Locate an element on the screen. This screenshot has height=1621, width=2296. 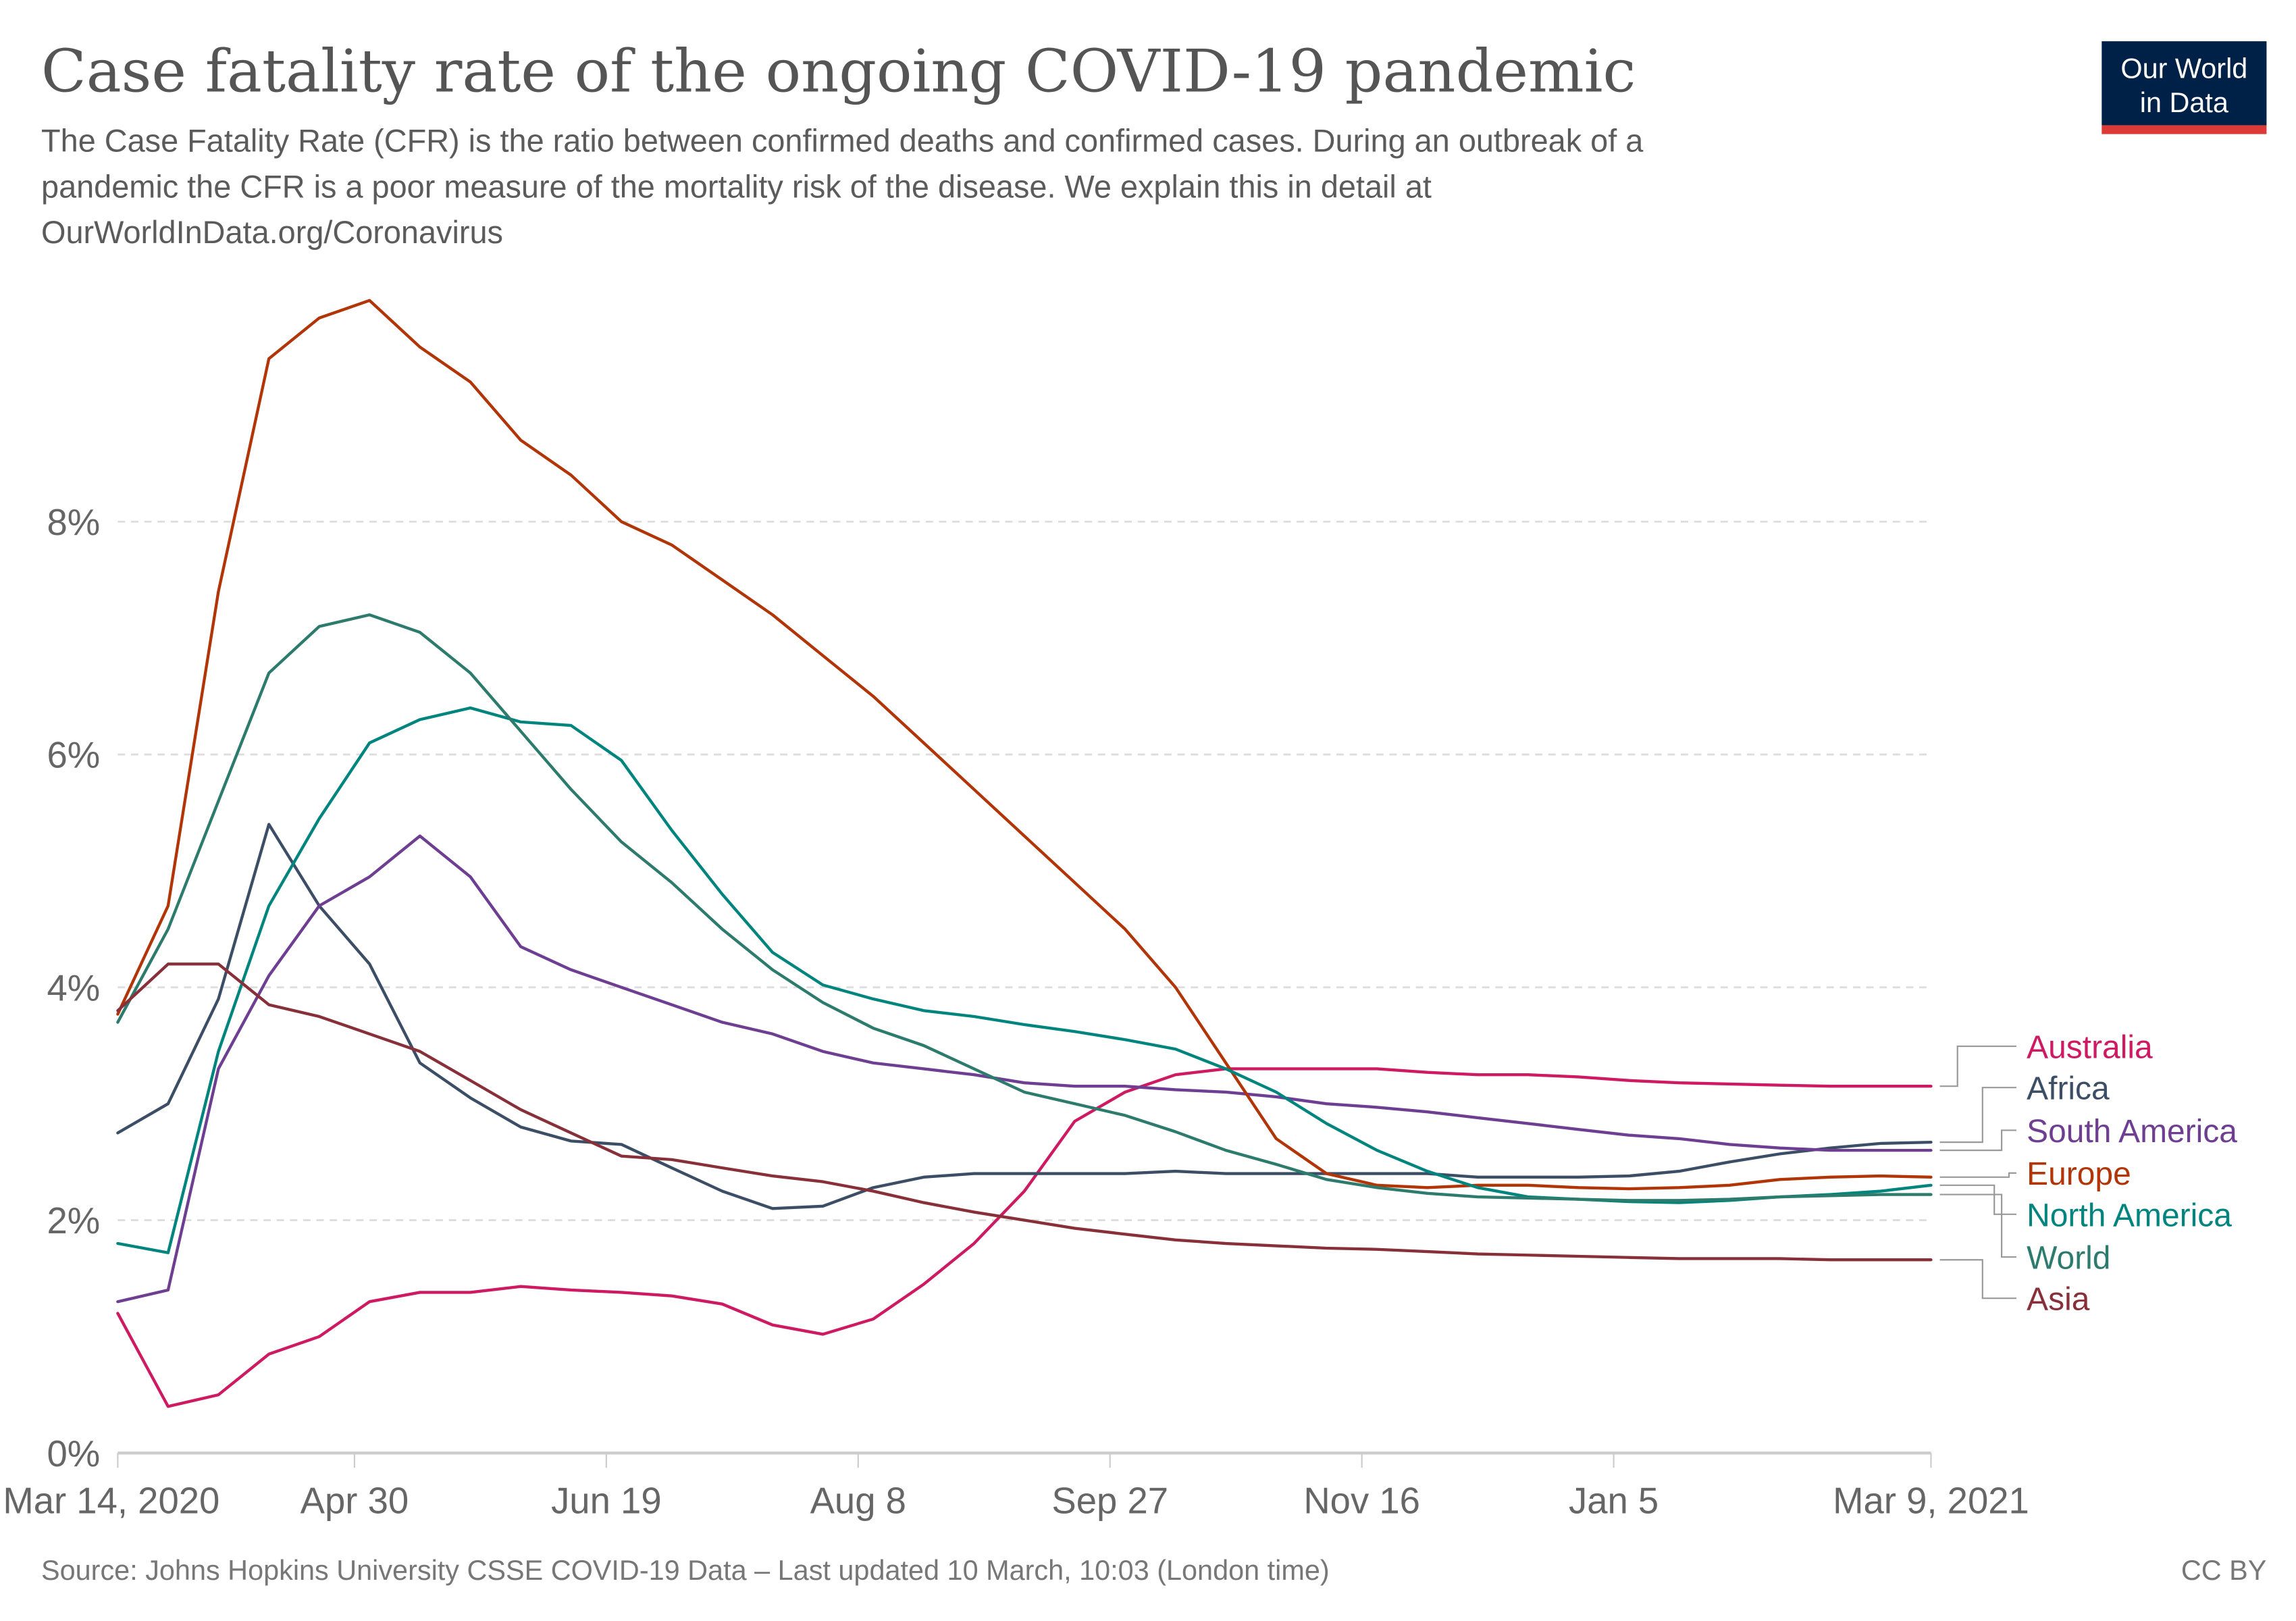
y-tick-label: 4% is located at coordinates (73, 987).